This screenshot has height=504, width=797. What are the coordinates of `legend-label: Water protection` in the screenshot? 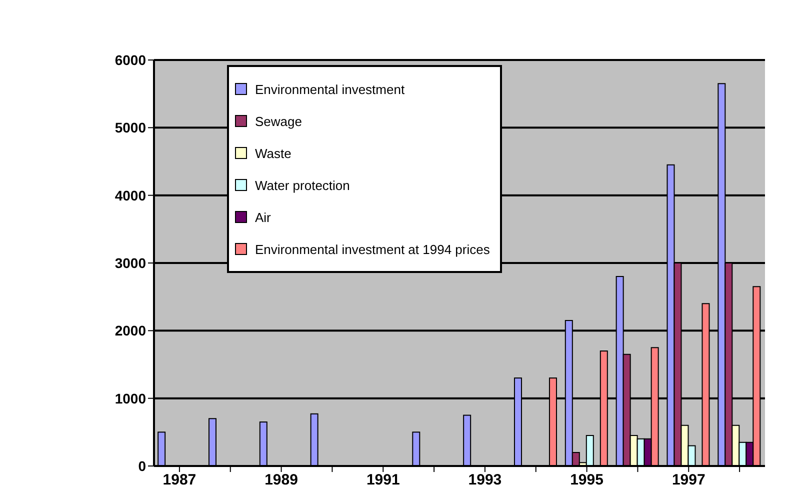 It's located at (302, 185).